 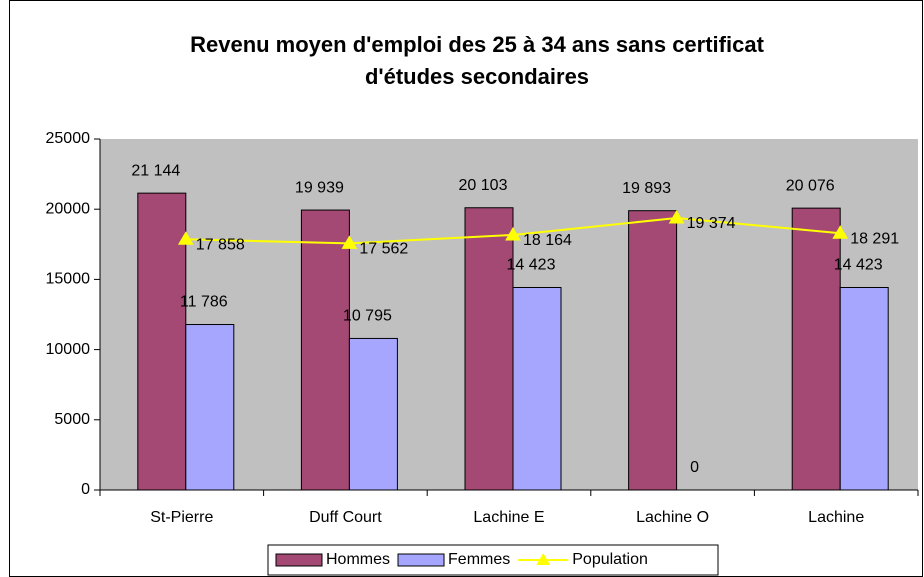 I want to click on legend-marker, so click(x=543, y=559).